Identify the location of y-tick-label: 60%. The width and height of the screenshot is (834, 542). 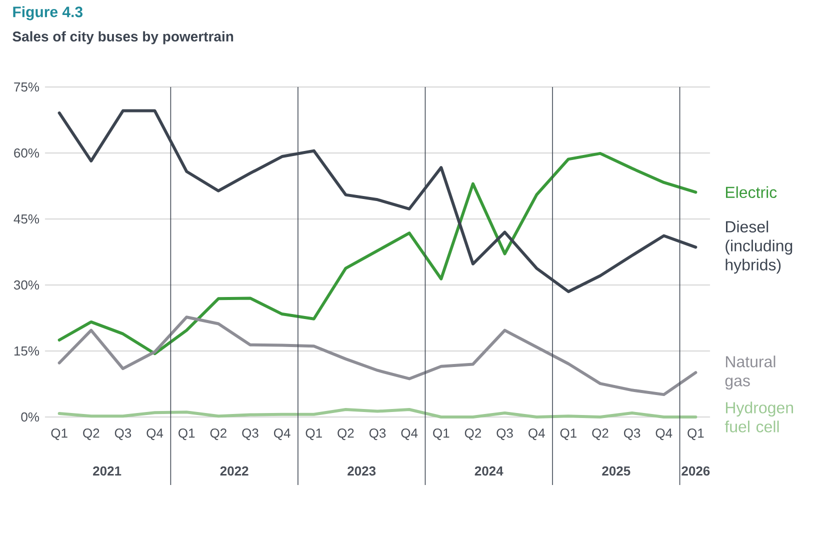
(27, 153).